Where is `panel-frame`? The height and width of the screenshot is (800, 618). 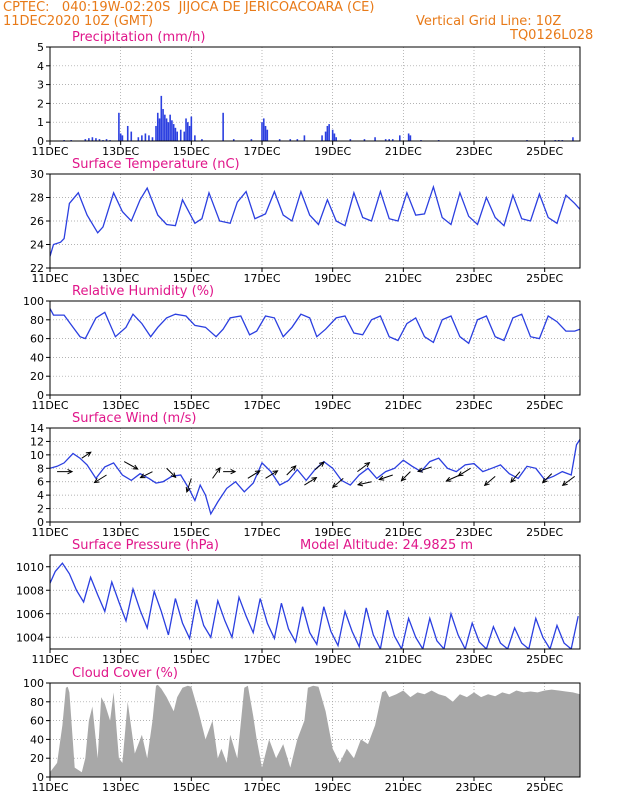
panel-frame is located at coordinates (315, 602).